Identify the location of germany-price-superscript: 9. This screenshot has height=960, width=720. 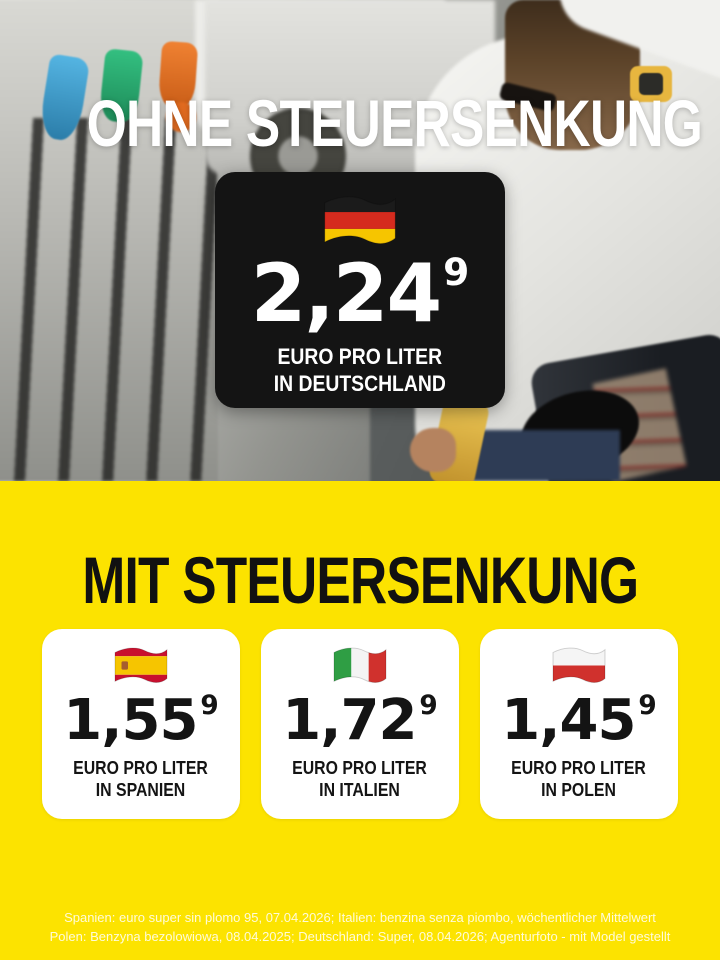
(456, 272).